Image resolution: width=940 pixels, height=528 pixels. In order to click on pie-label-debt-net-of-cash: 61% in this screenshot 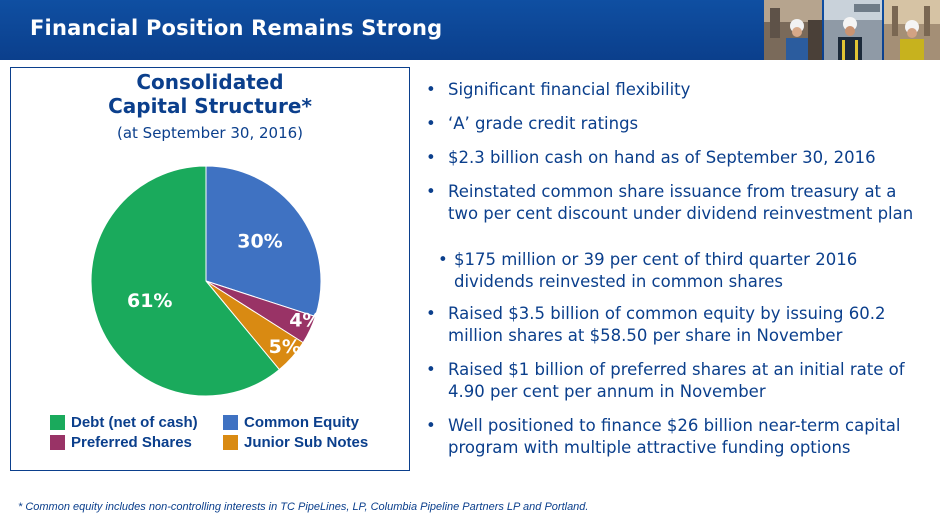, I will do `click(149, 301)`.